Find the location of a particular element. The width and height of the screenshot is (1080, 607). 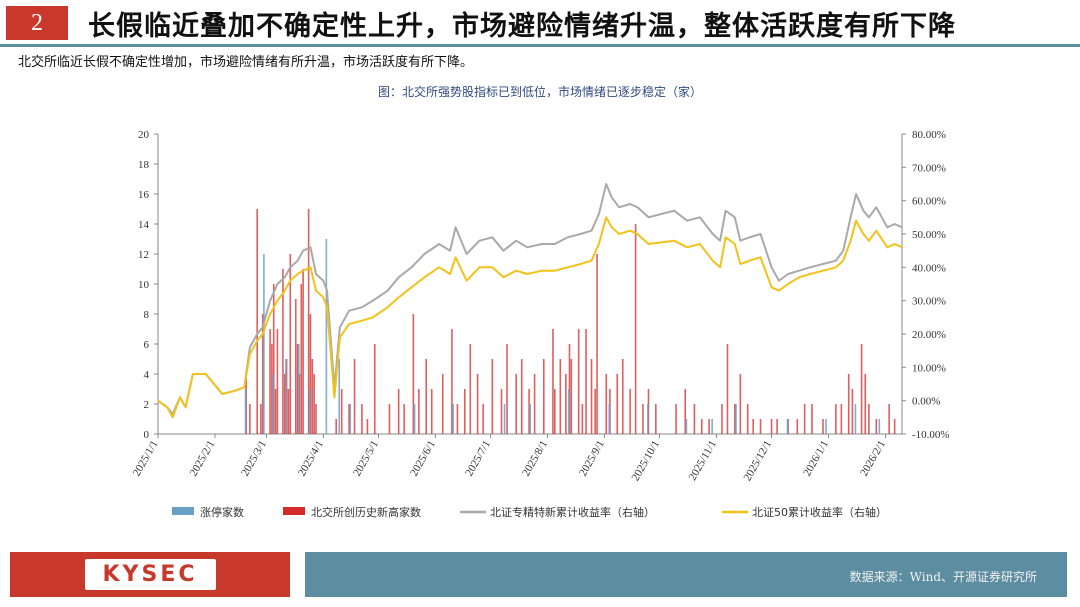

x-tick-label: 2025/5/1 is located at coordinates (366, 459).